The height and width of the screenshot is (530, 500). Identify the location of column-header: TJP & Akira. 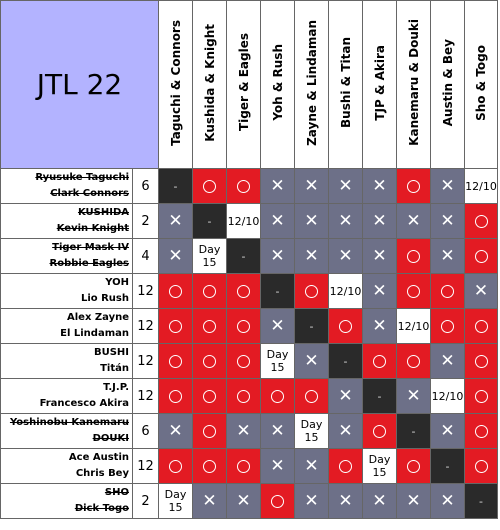
(379, 84).